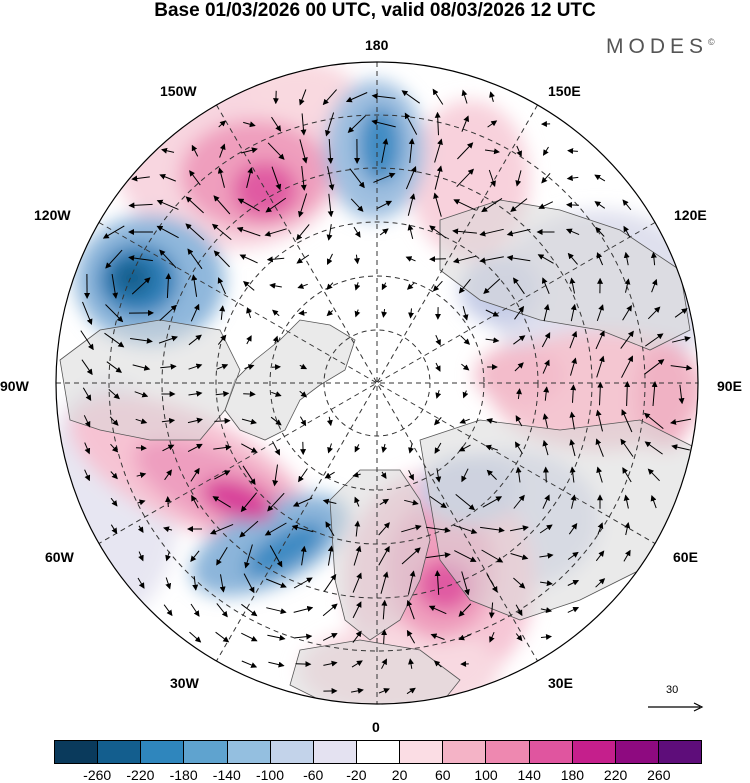 The image size is (750, 783). What do you see at coordinates (672, 690) in the screenshot?
I see `vector-scale-label: 30` at bounding box center [672, 690].